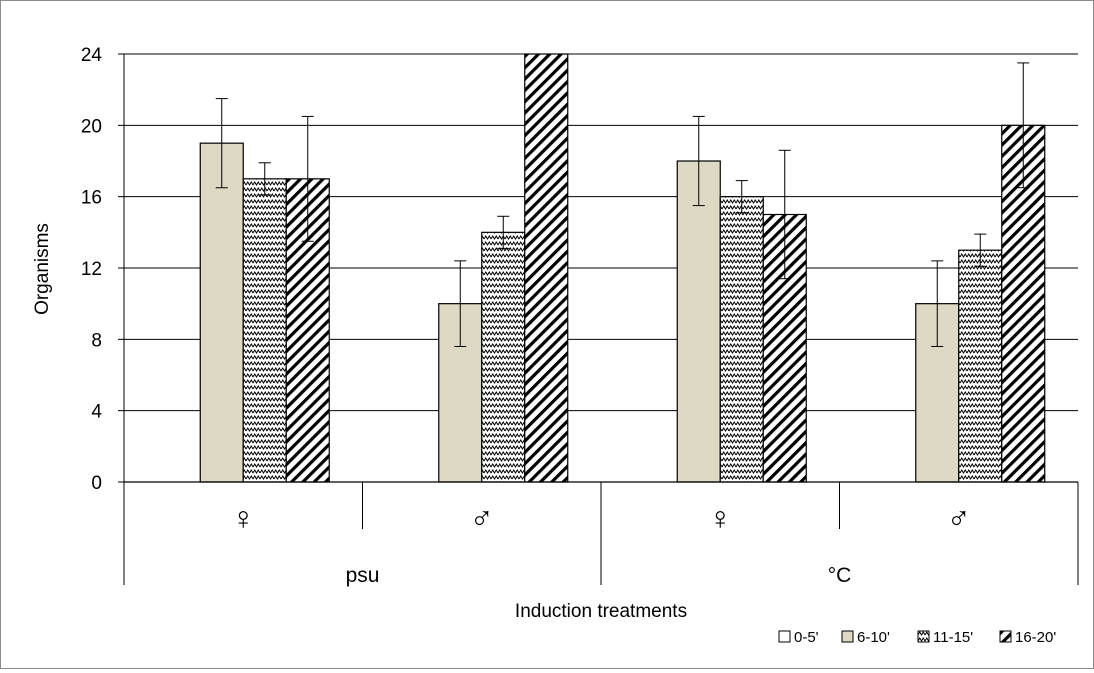  I want to click on legend-label: 11-15', so click(953, 637).